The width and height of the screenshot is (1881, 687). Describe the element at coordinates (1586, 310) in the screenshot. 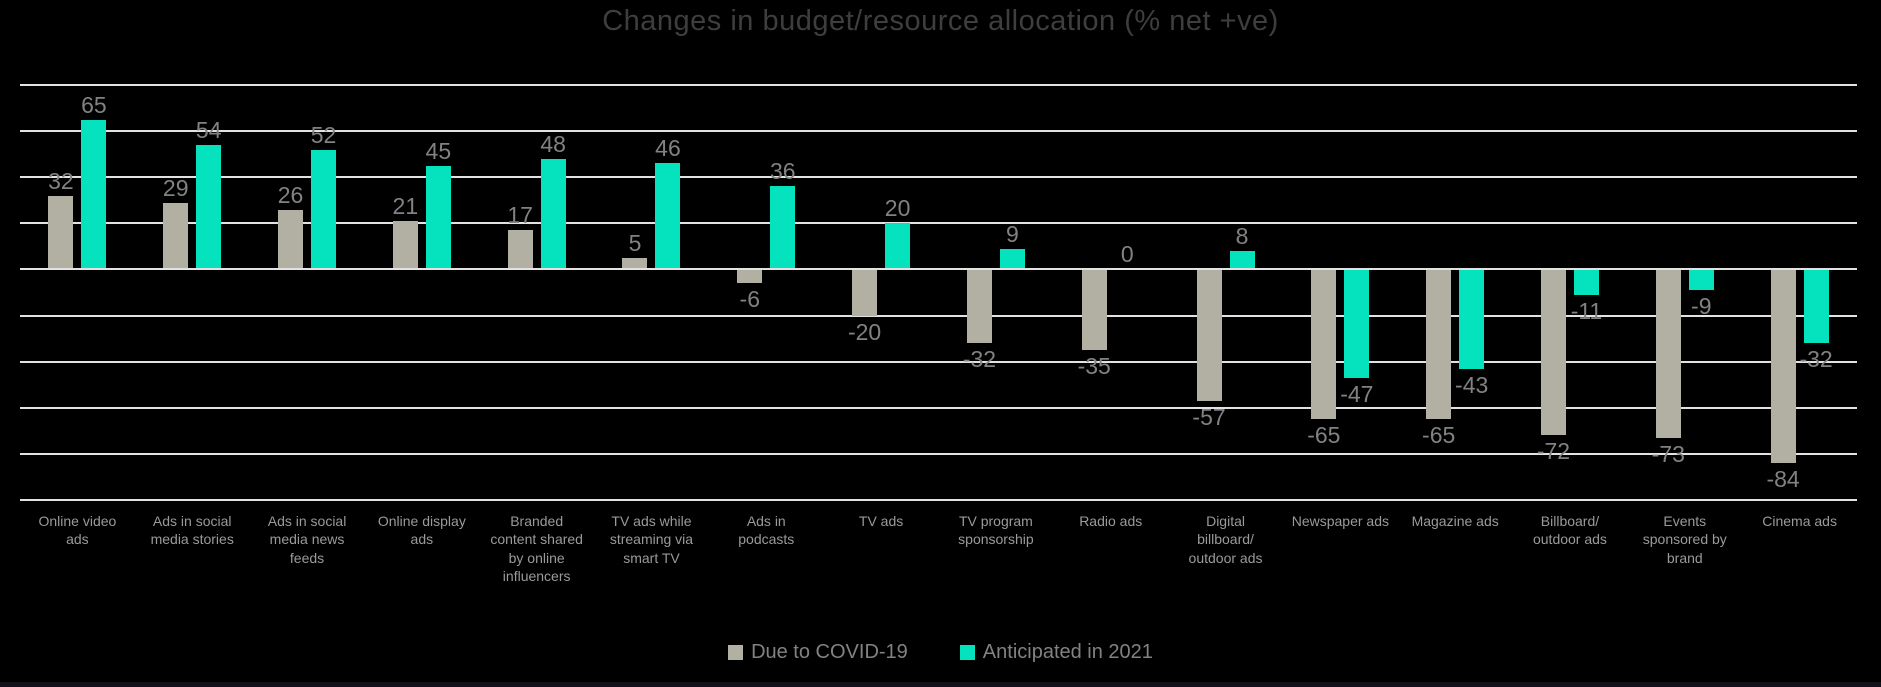

I see `value-label: -11` at that location.